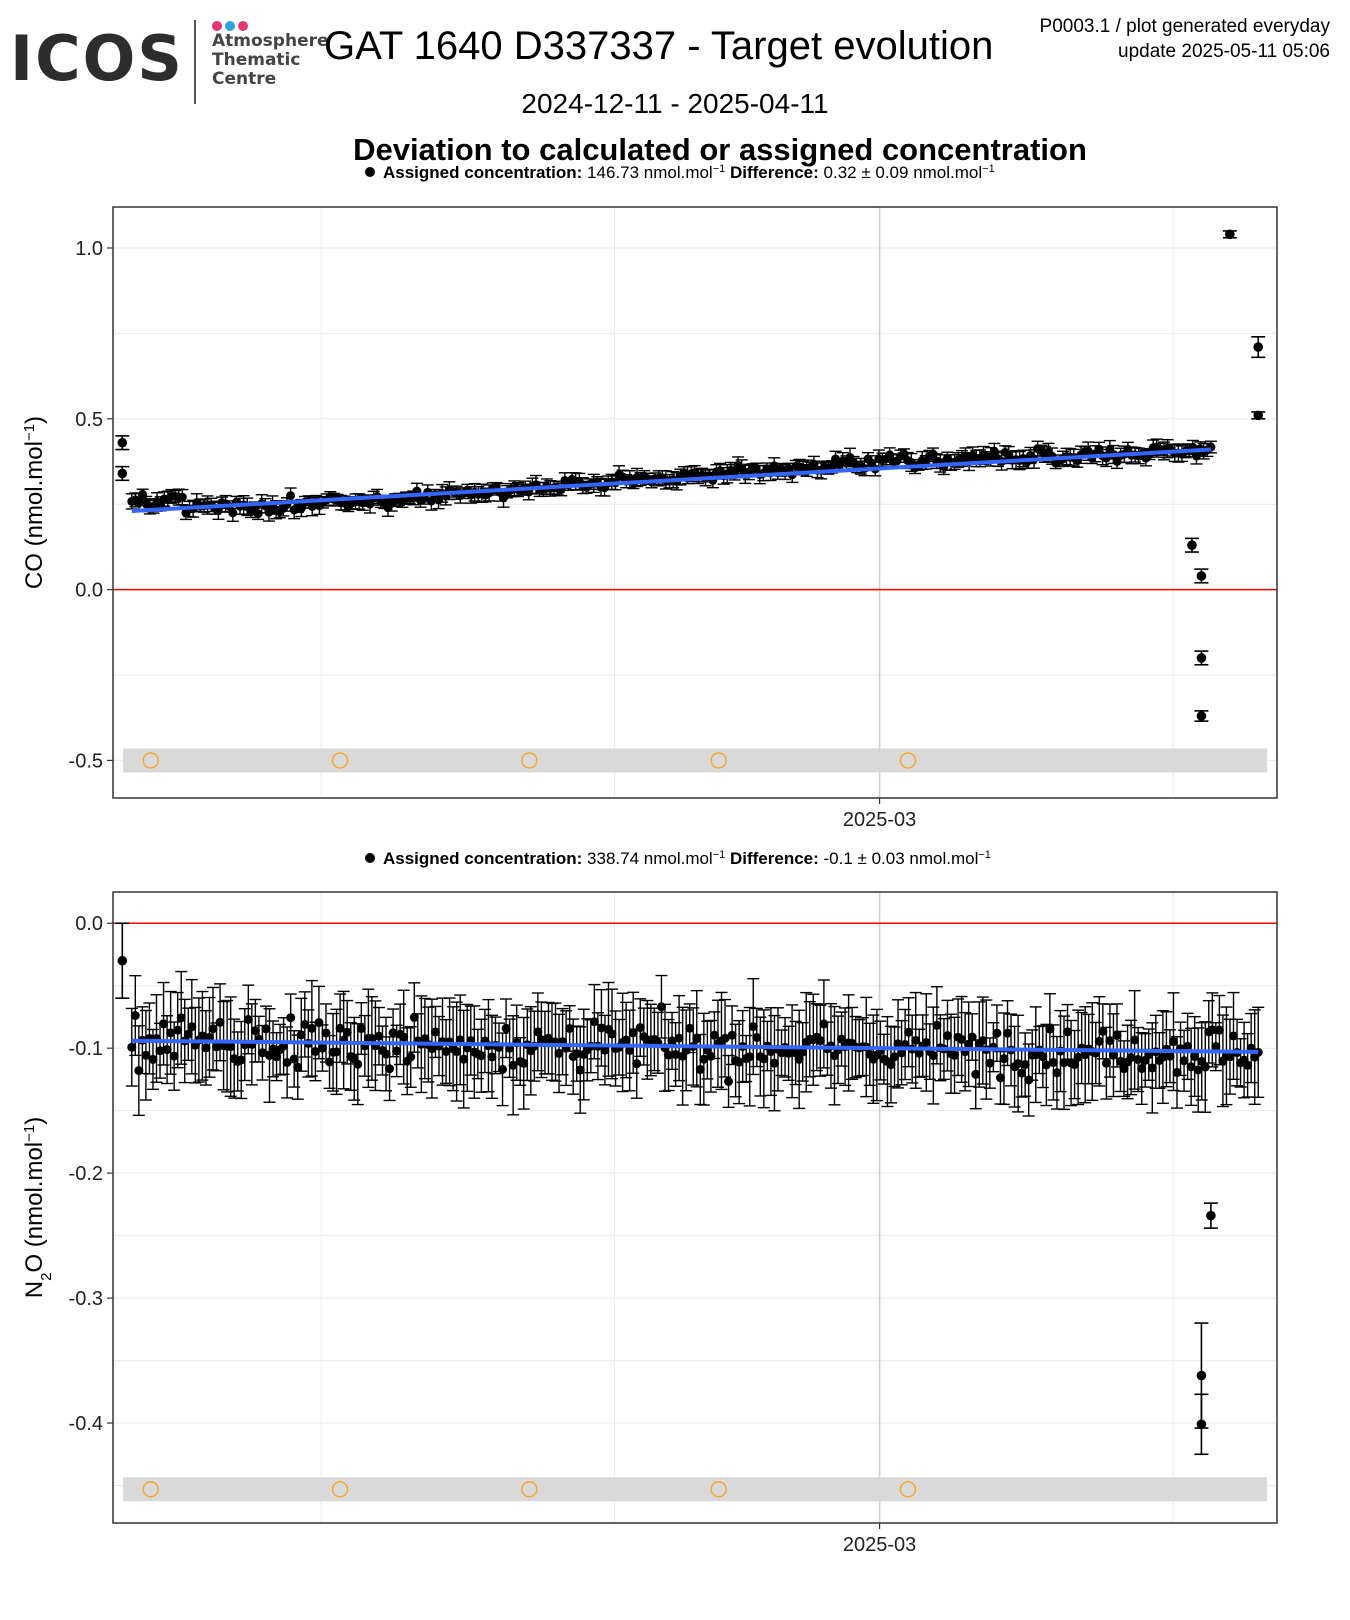 The width and height of the screenshot is (1350, 1620). Describe the element at coordinates (86, 1049) in the screenshot. I see `y-tick-label: -0.1` at that location.